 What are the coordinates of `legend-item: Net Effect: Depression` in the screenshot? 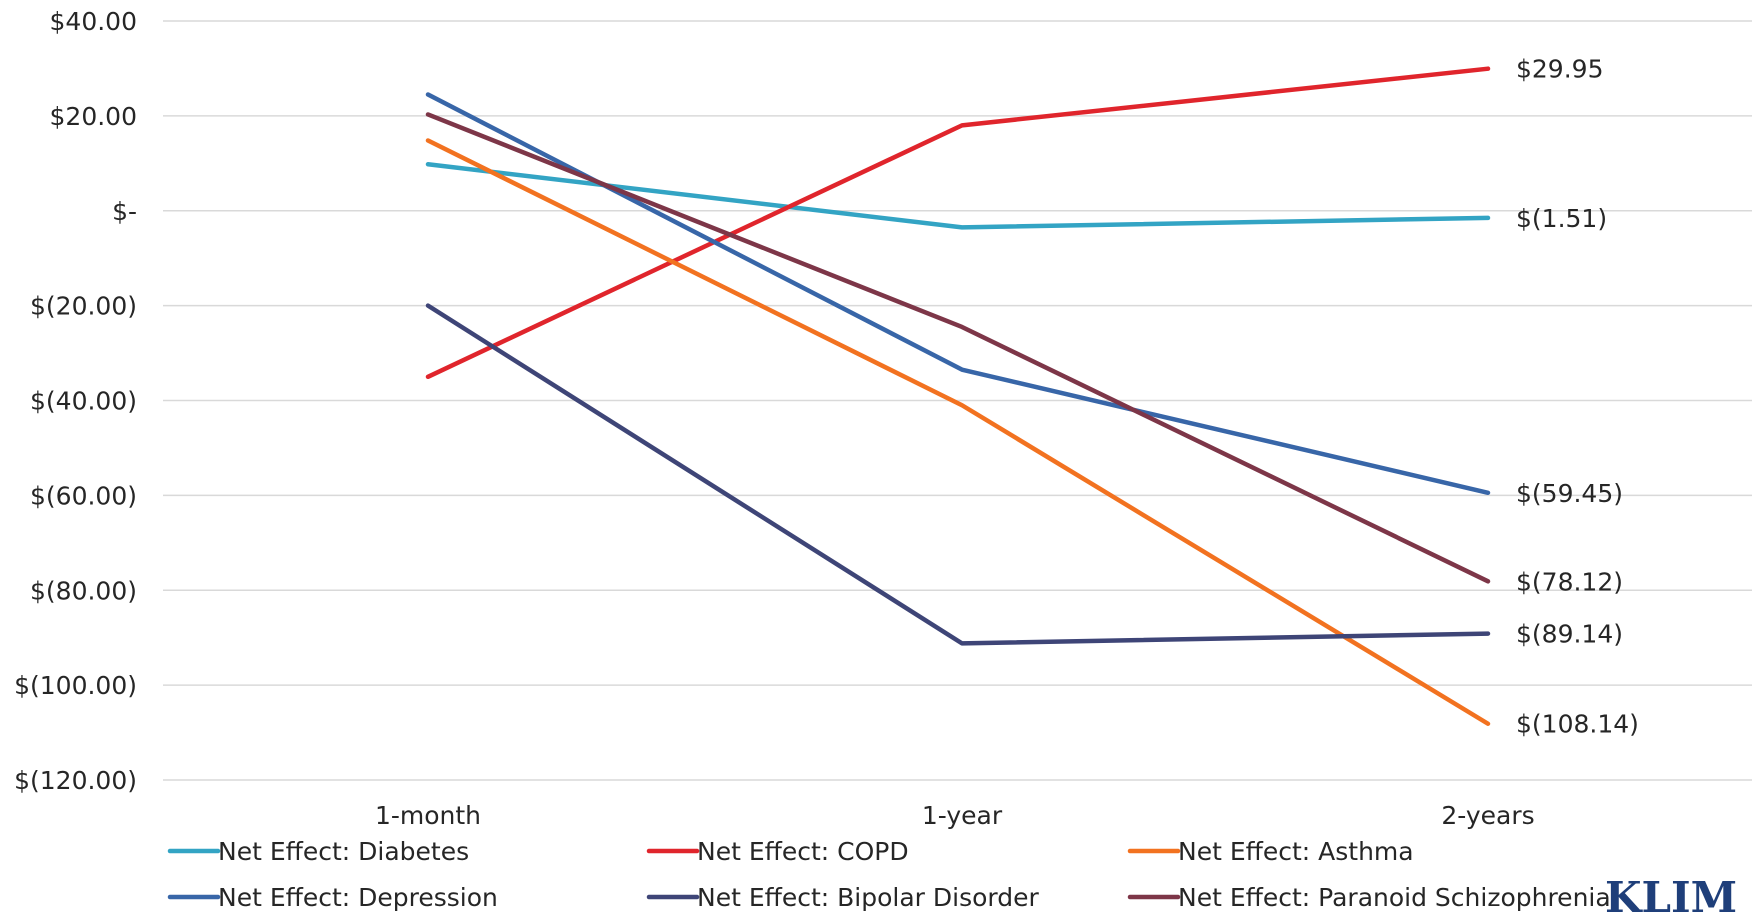 It's located at (332, 897).